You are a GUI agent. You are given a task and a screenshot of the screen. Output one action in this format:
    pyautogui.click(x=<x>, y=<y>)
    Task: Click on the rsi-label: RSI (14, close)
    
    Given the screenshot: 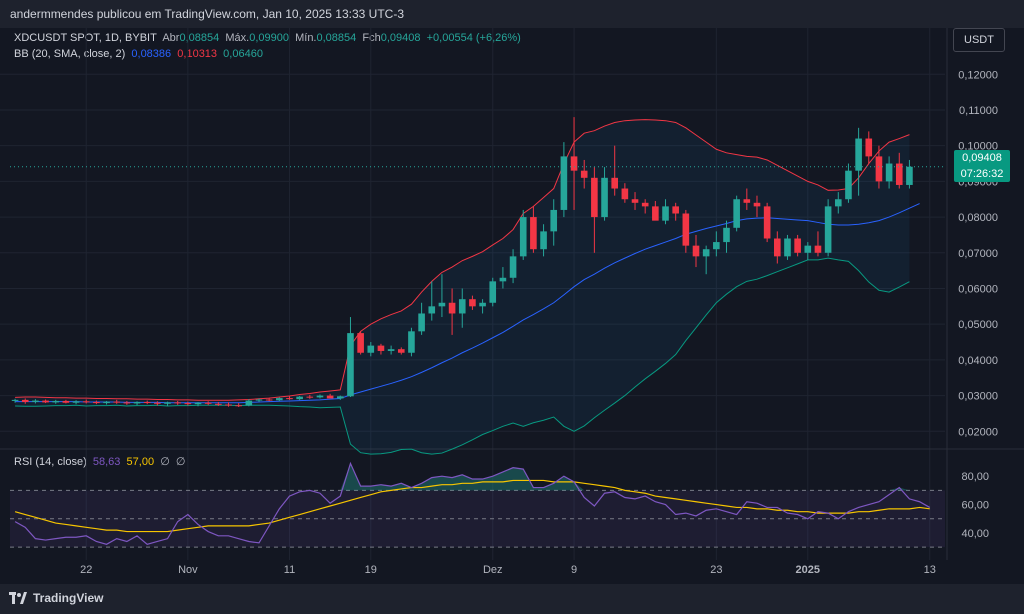 What is the action you would take?
    pyautogui.click(x=50, y=462)
    